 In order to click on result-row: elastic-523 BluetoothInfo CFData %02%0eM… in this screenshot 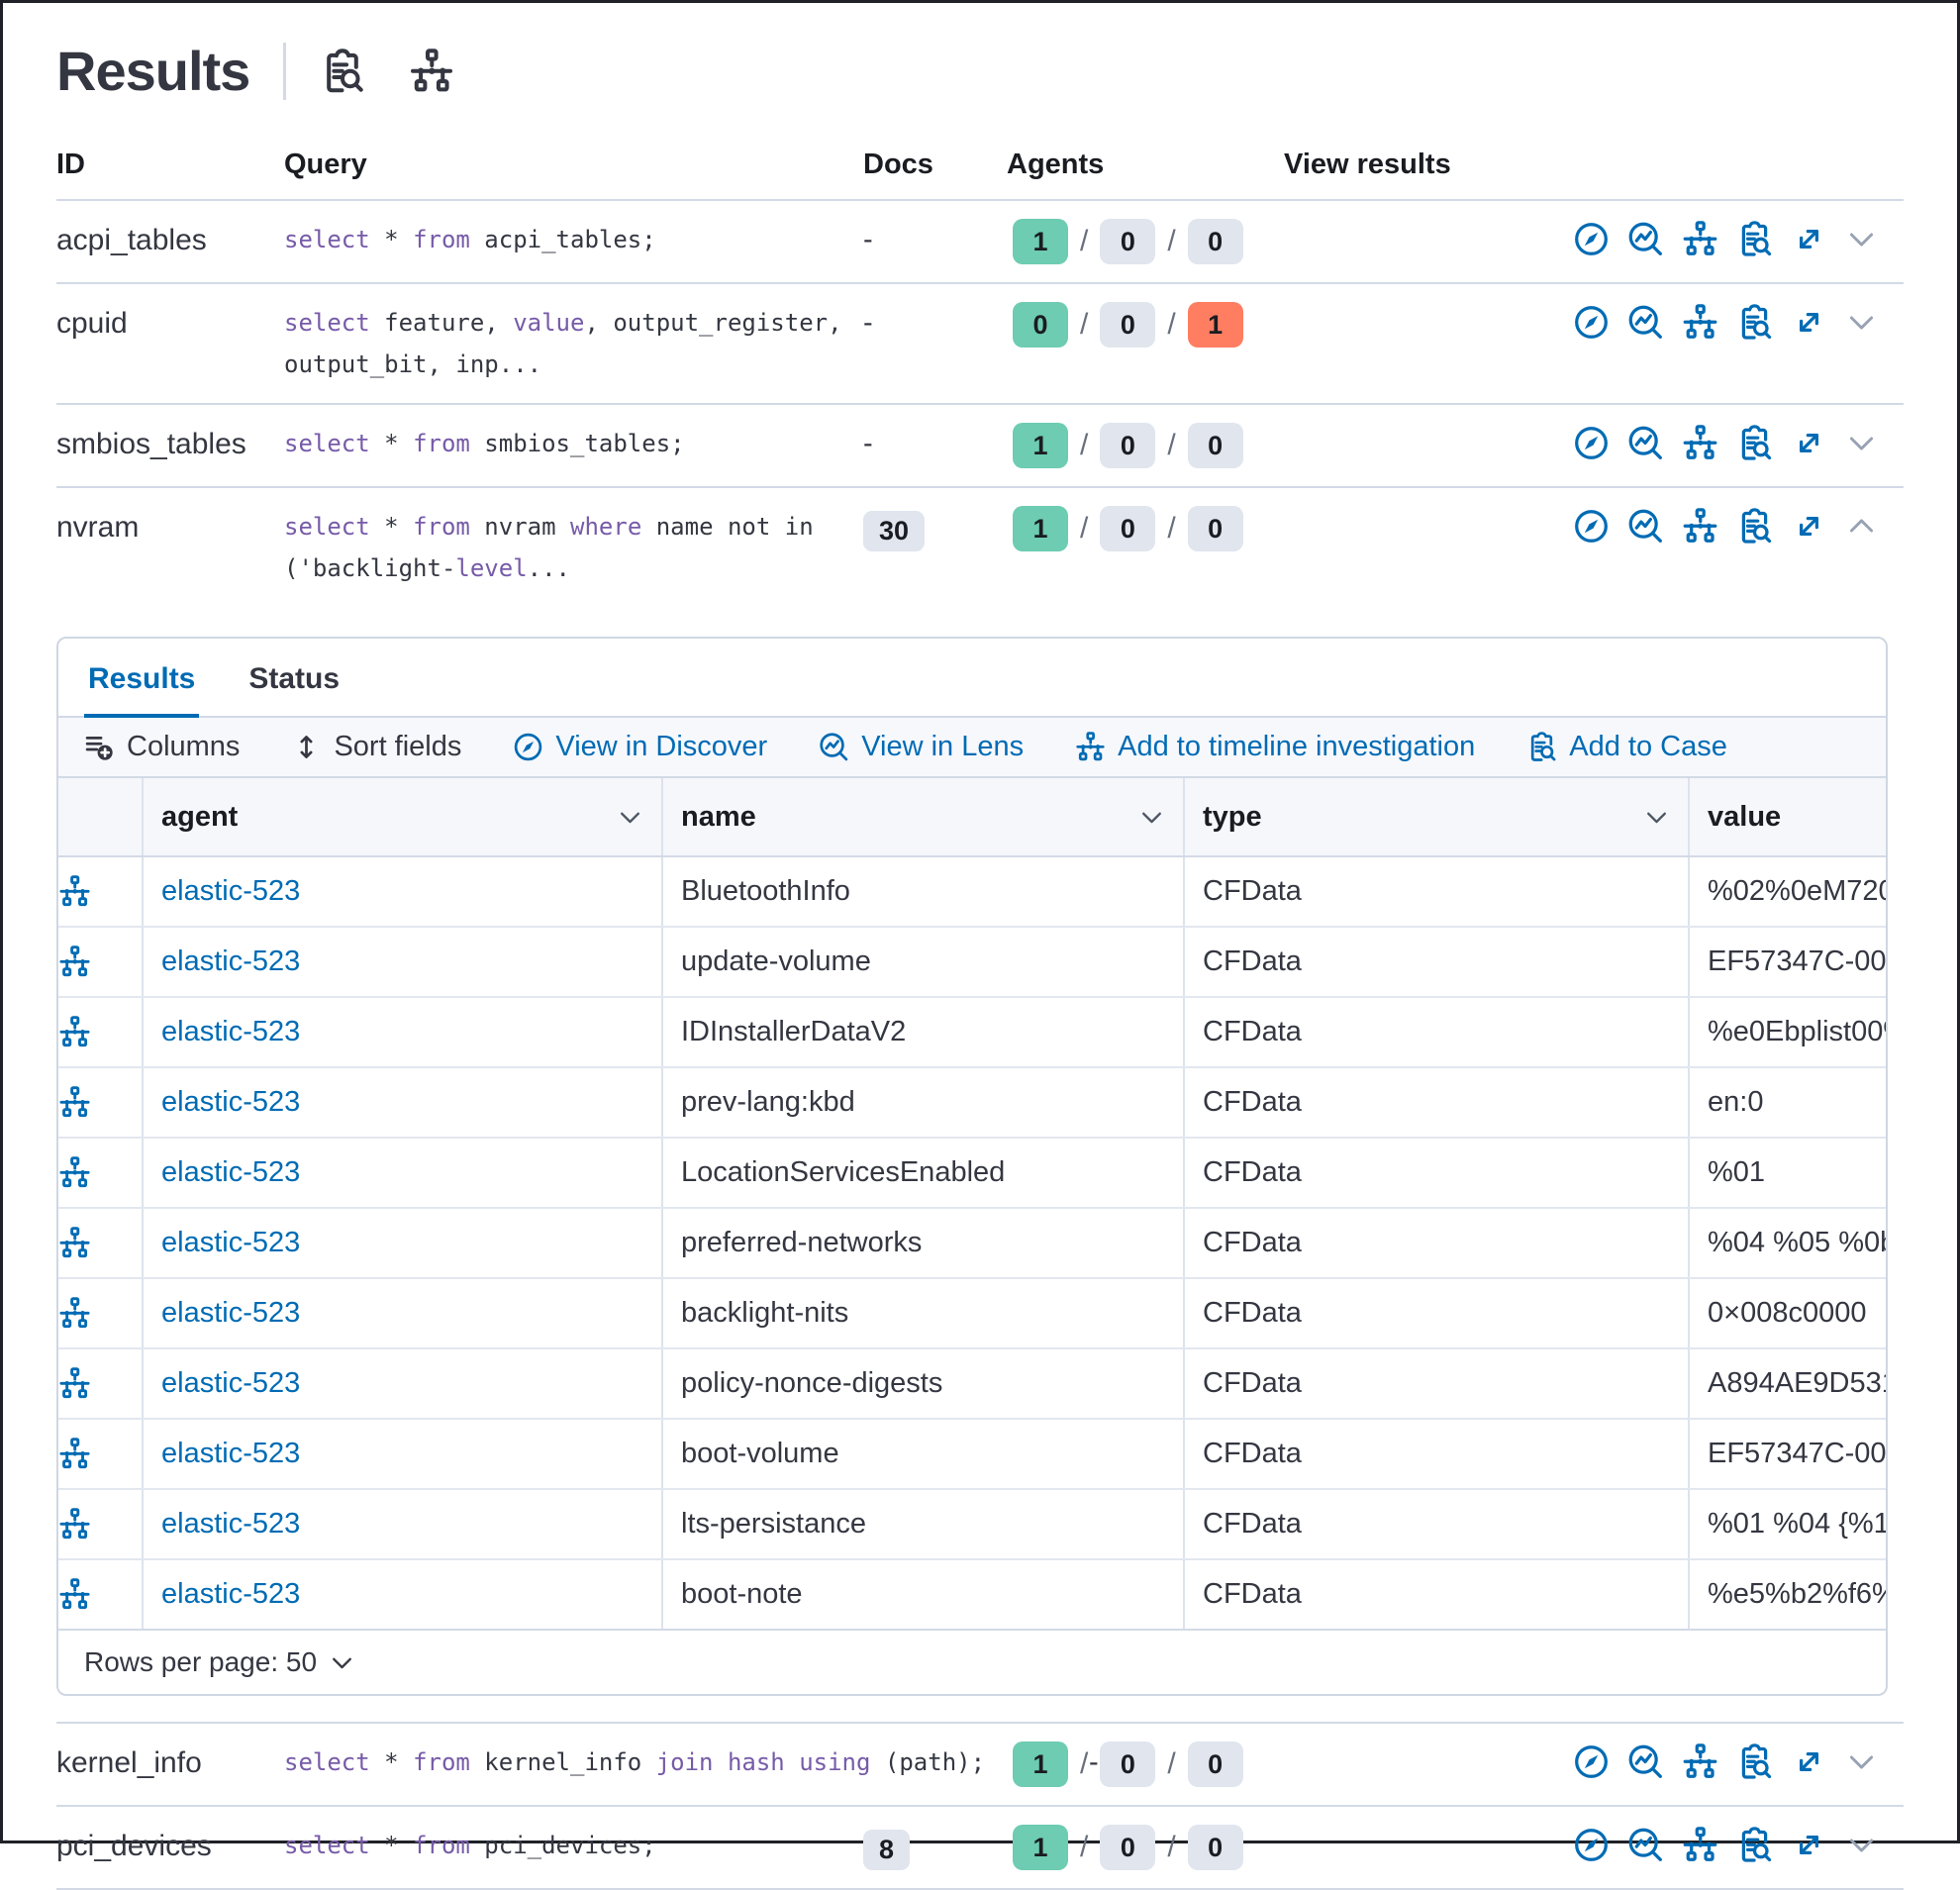, I will do `click(972, 893)`.